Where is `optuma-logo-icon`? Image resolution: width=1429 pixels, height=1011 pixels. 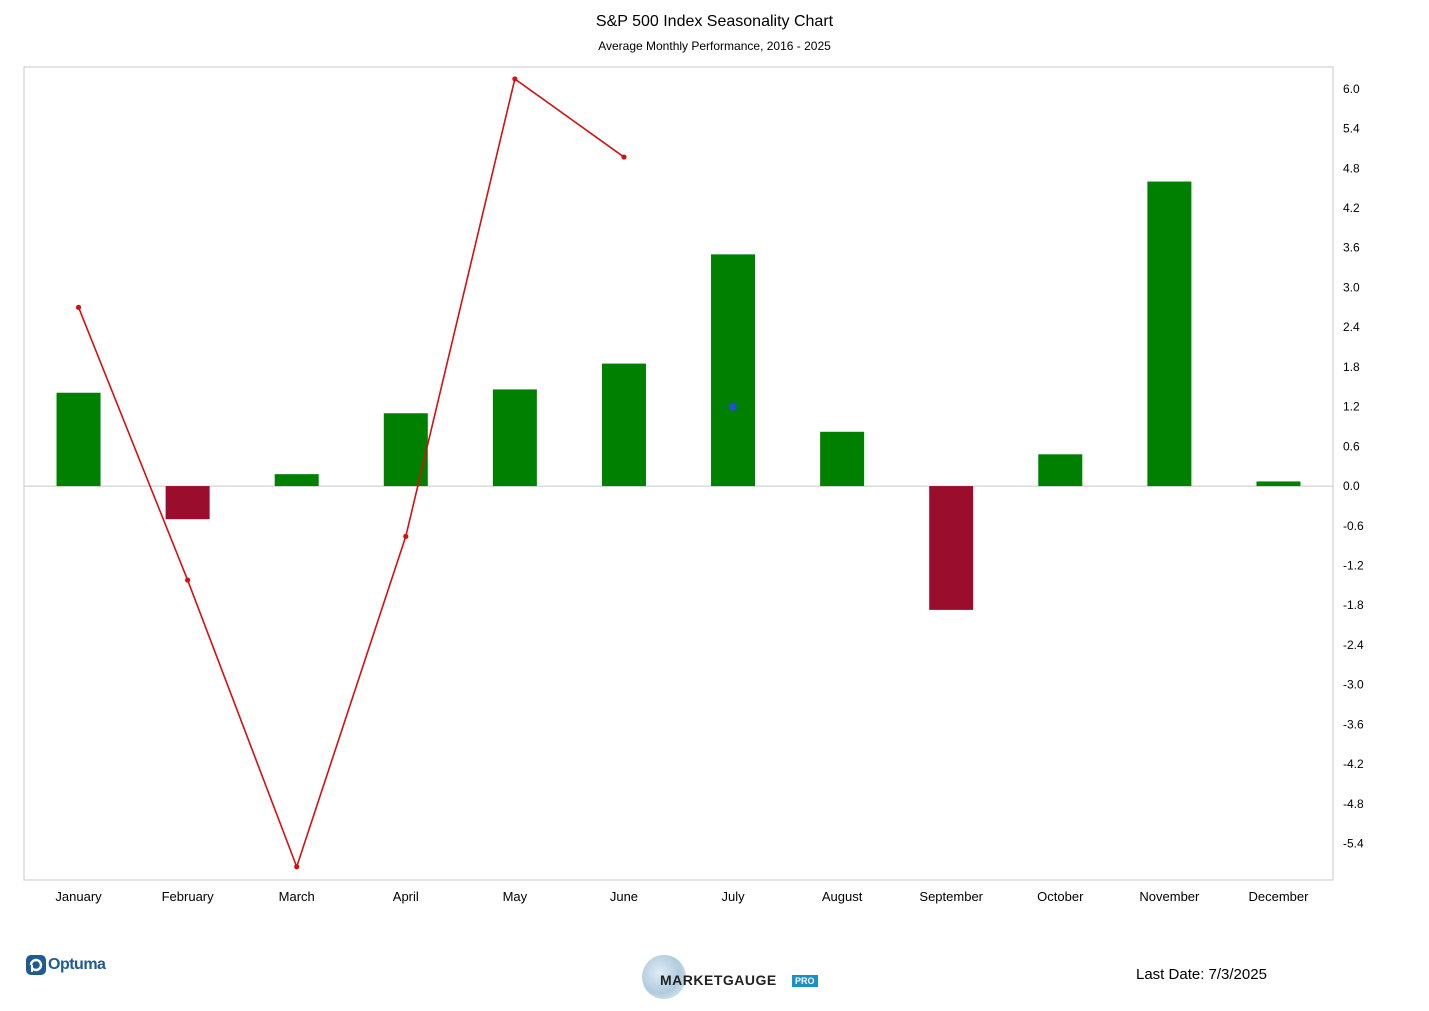 optuma-logo-icon is located at coordinates (36, 965).